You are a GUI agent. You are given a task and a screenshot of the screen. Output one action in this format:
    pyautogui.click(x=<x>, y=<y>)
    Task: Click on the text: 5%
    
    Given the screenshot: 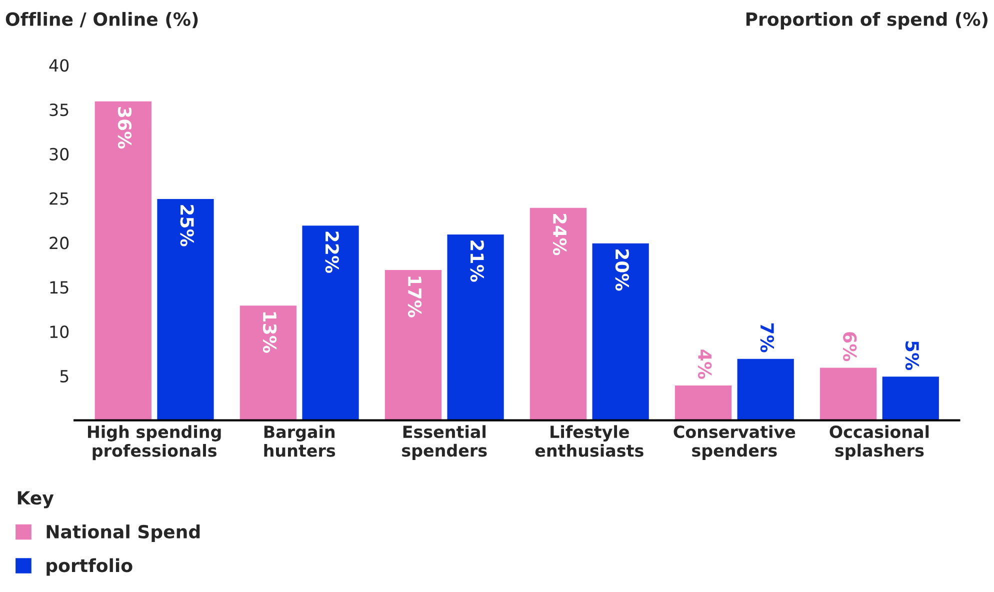 What is the action you would take?
    pyautogui.click(x=912, y=355)
    